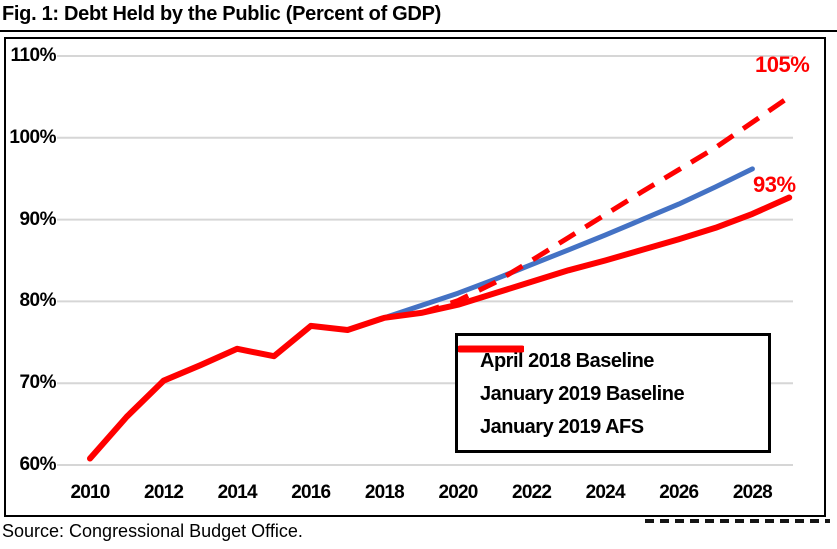  I want to click on legend-item: January 2019 AFS, so click(609, 393).